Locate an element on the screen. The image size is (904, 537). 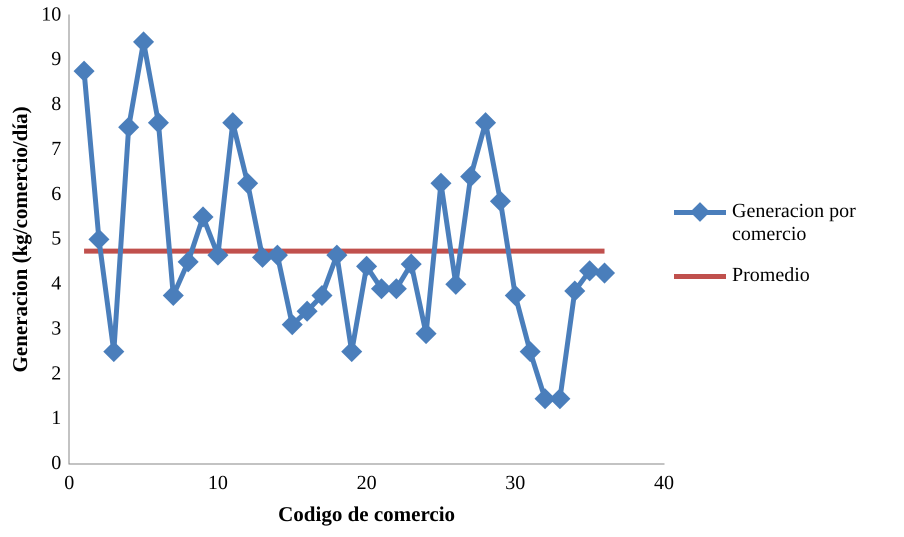
x-tick-label: 30 is located at coordinates (515, 483).